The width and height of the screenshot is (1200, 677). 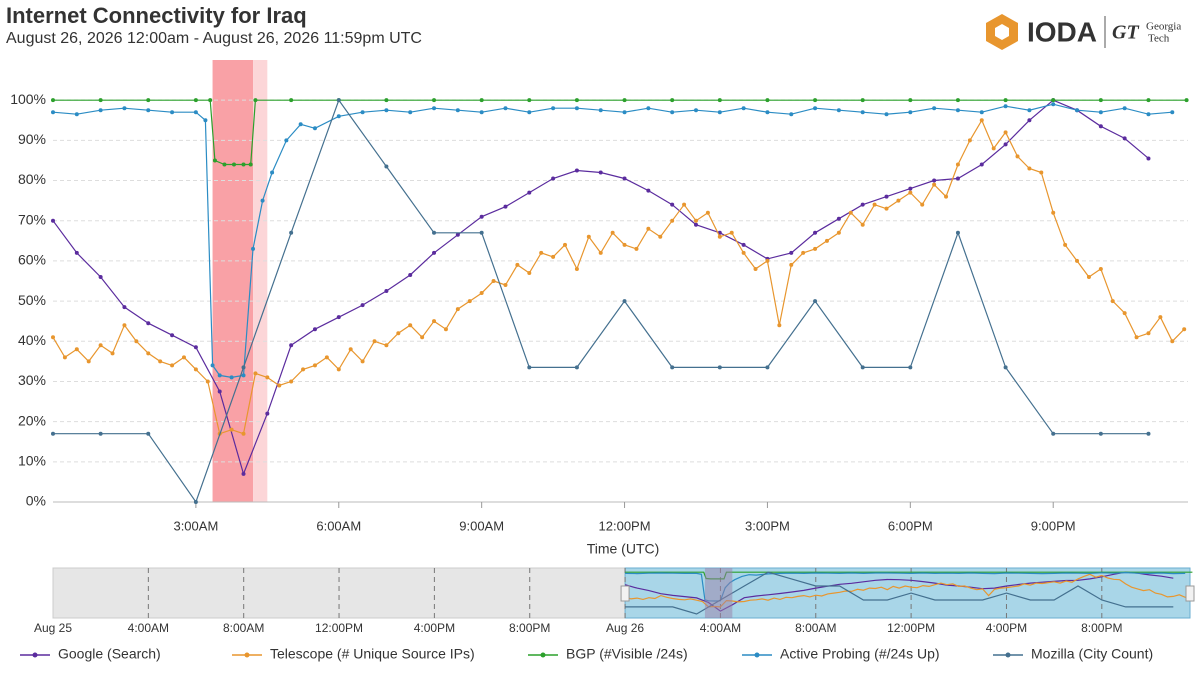 I want to click on partner-name: Georgia, so click(x=1163, y=27).